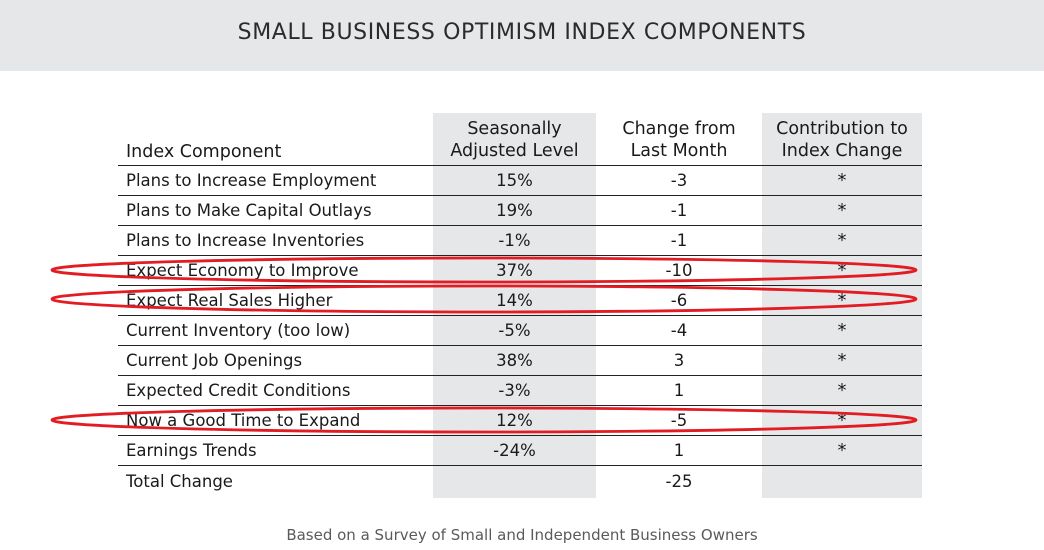 This screenshot has height=550, width=1044. I want to click on header-rule, so click(520, 165).